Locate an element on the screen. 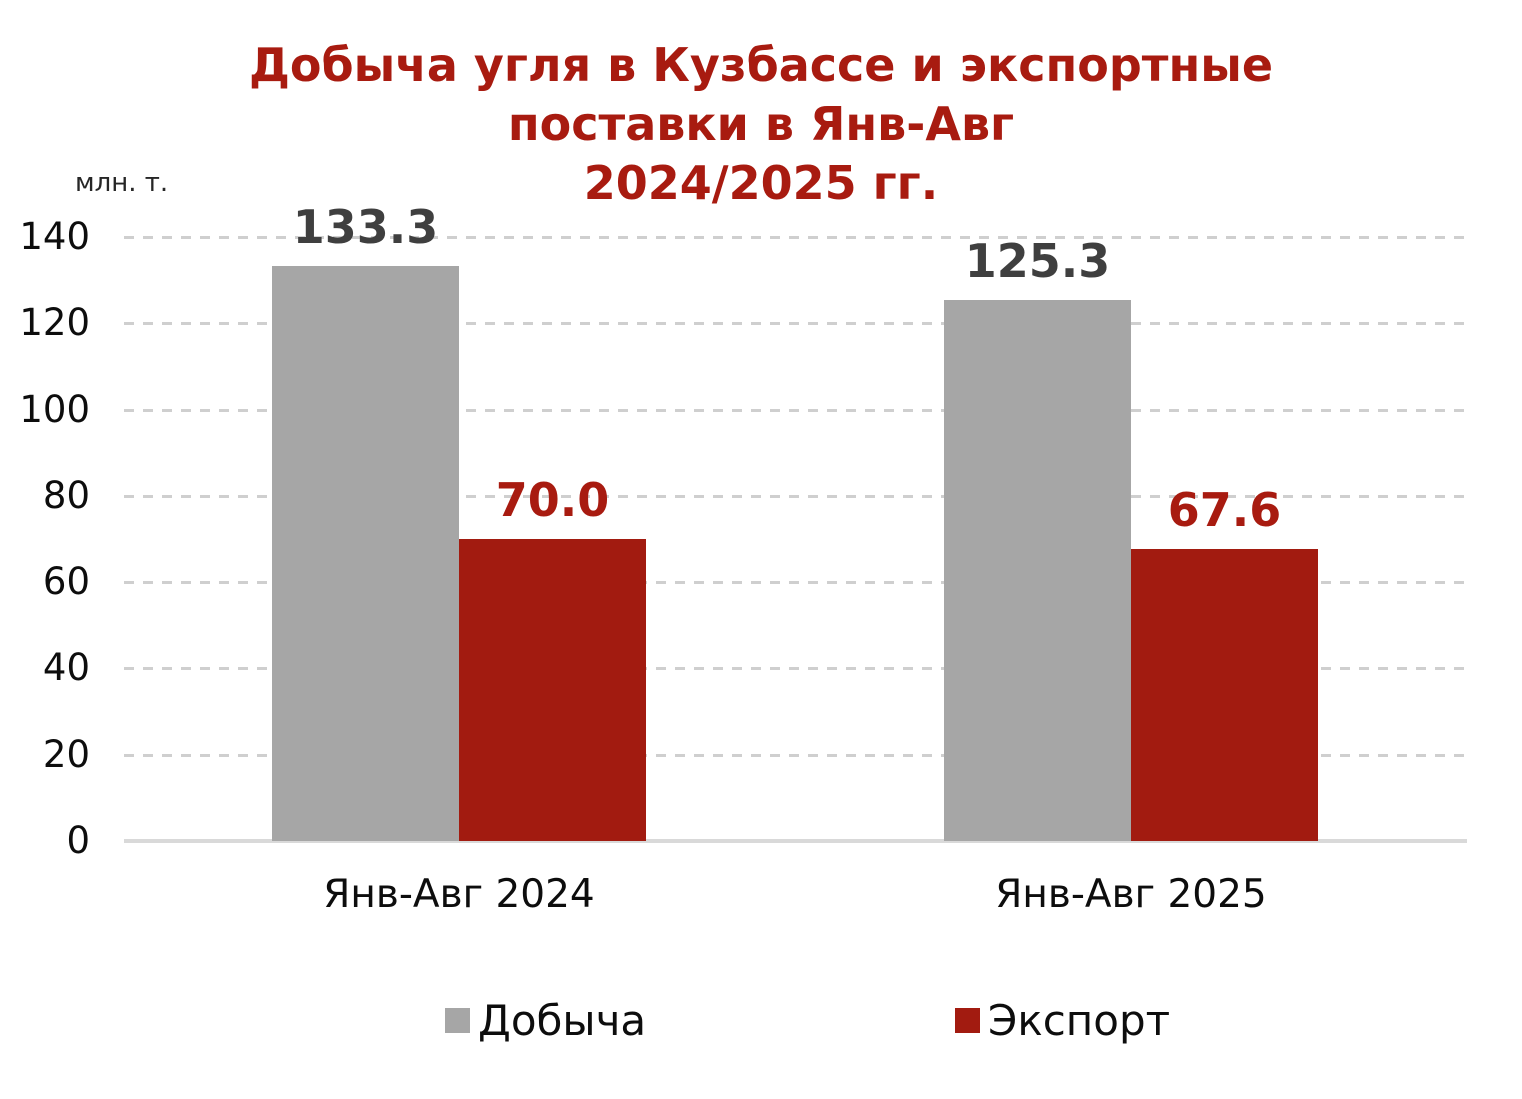 The height and width of the screenshot is (1099, 1522). chart-title-line-2: поставки в Янв-Авг is located at coordinates (761, 124).